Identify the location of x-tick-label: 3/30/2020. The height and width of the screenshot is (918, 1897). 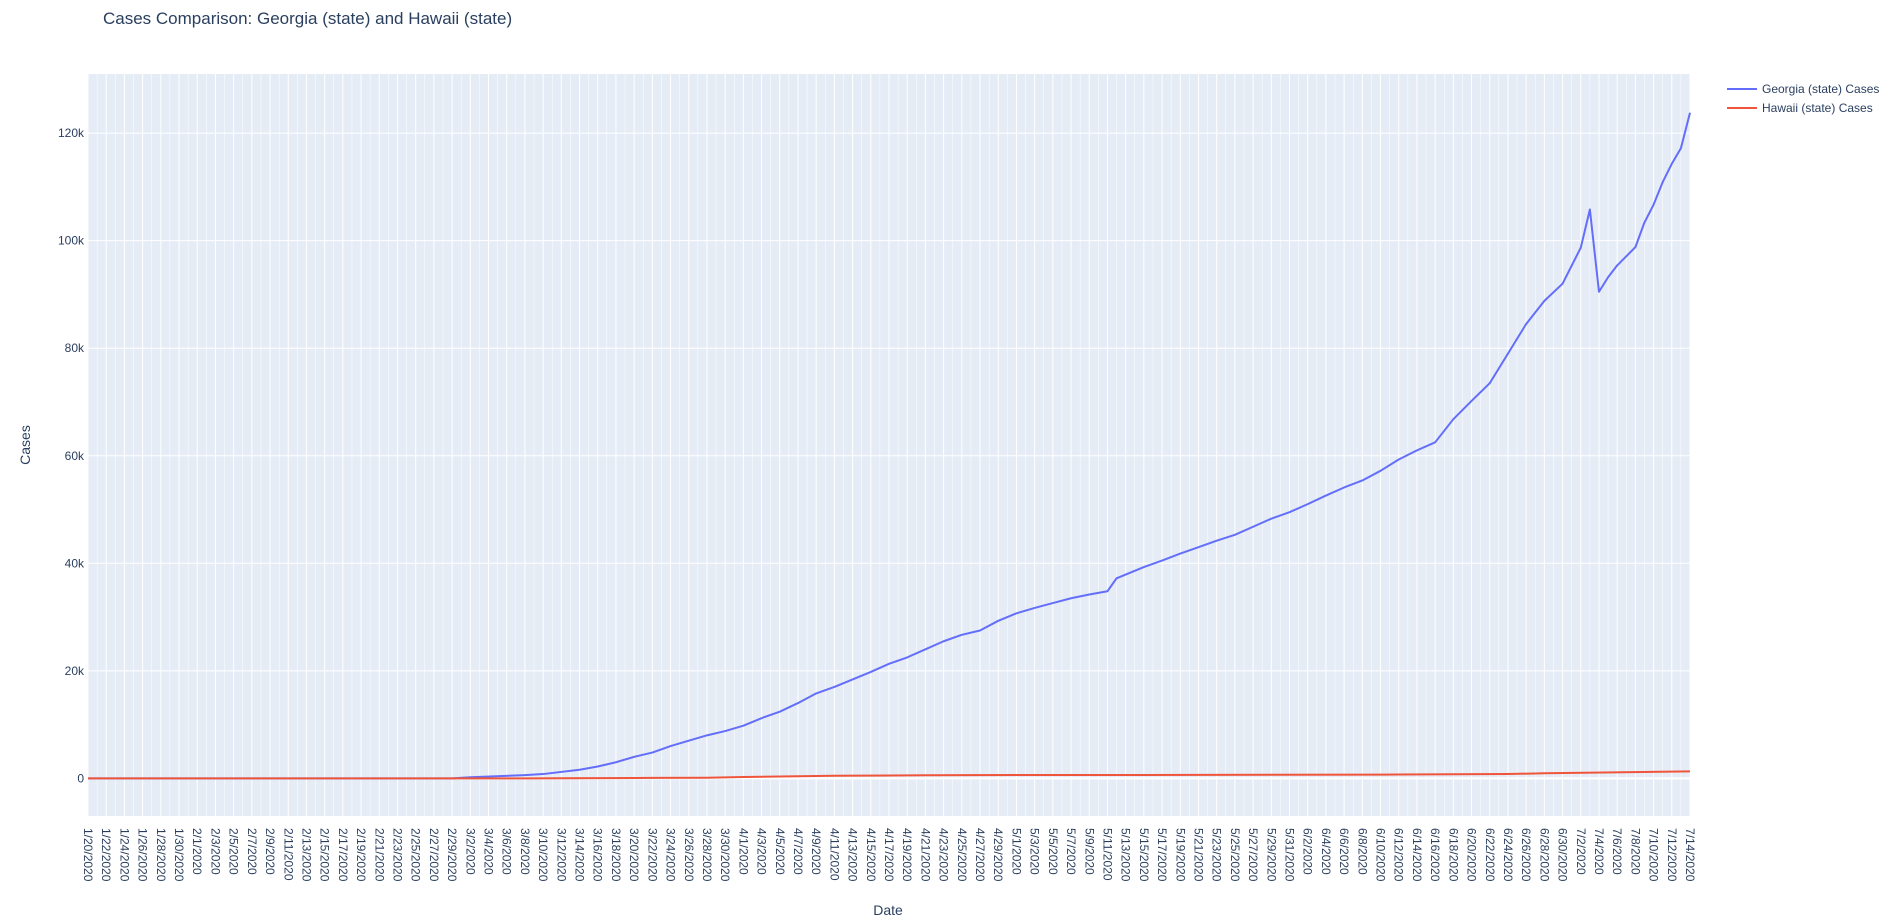
(725, 855).